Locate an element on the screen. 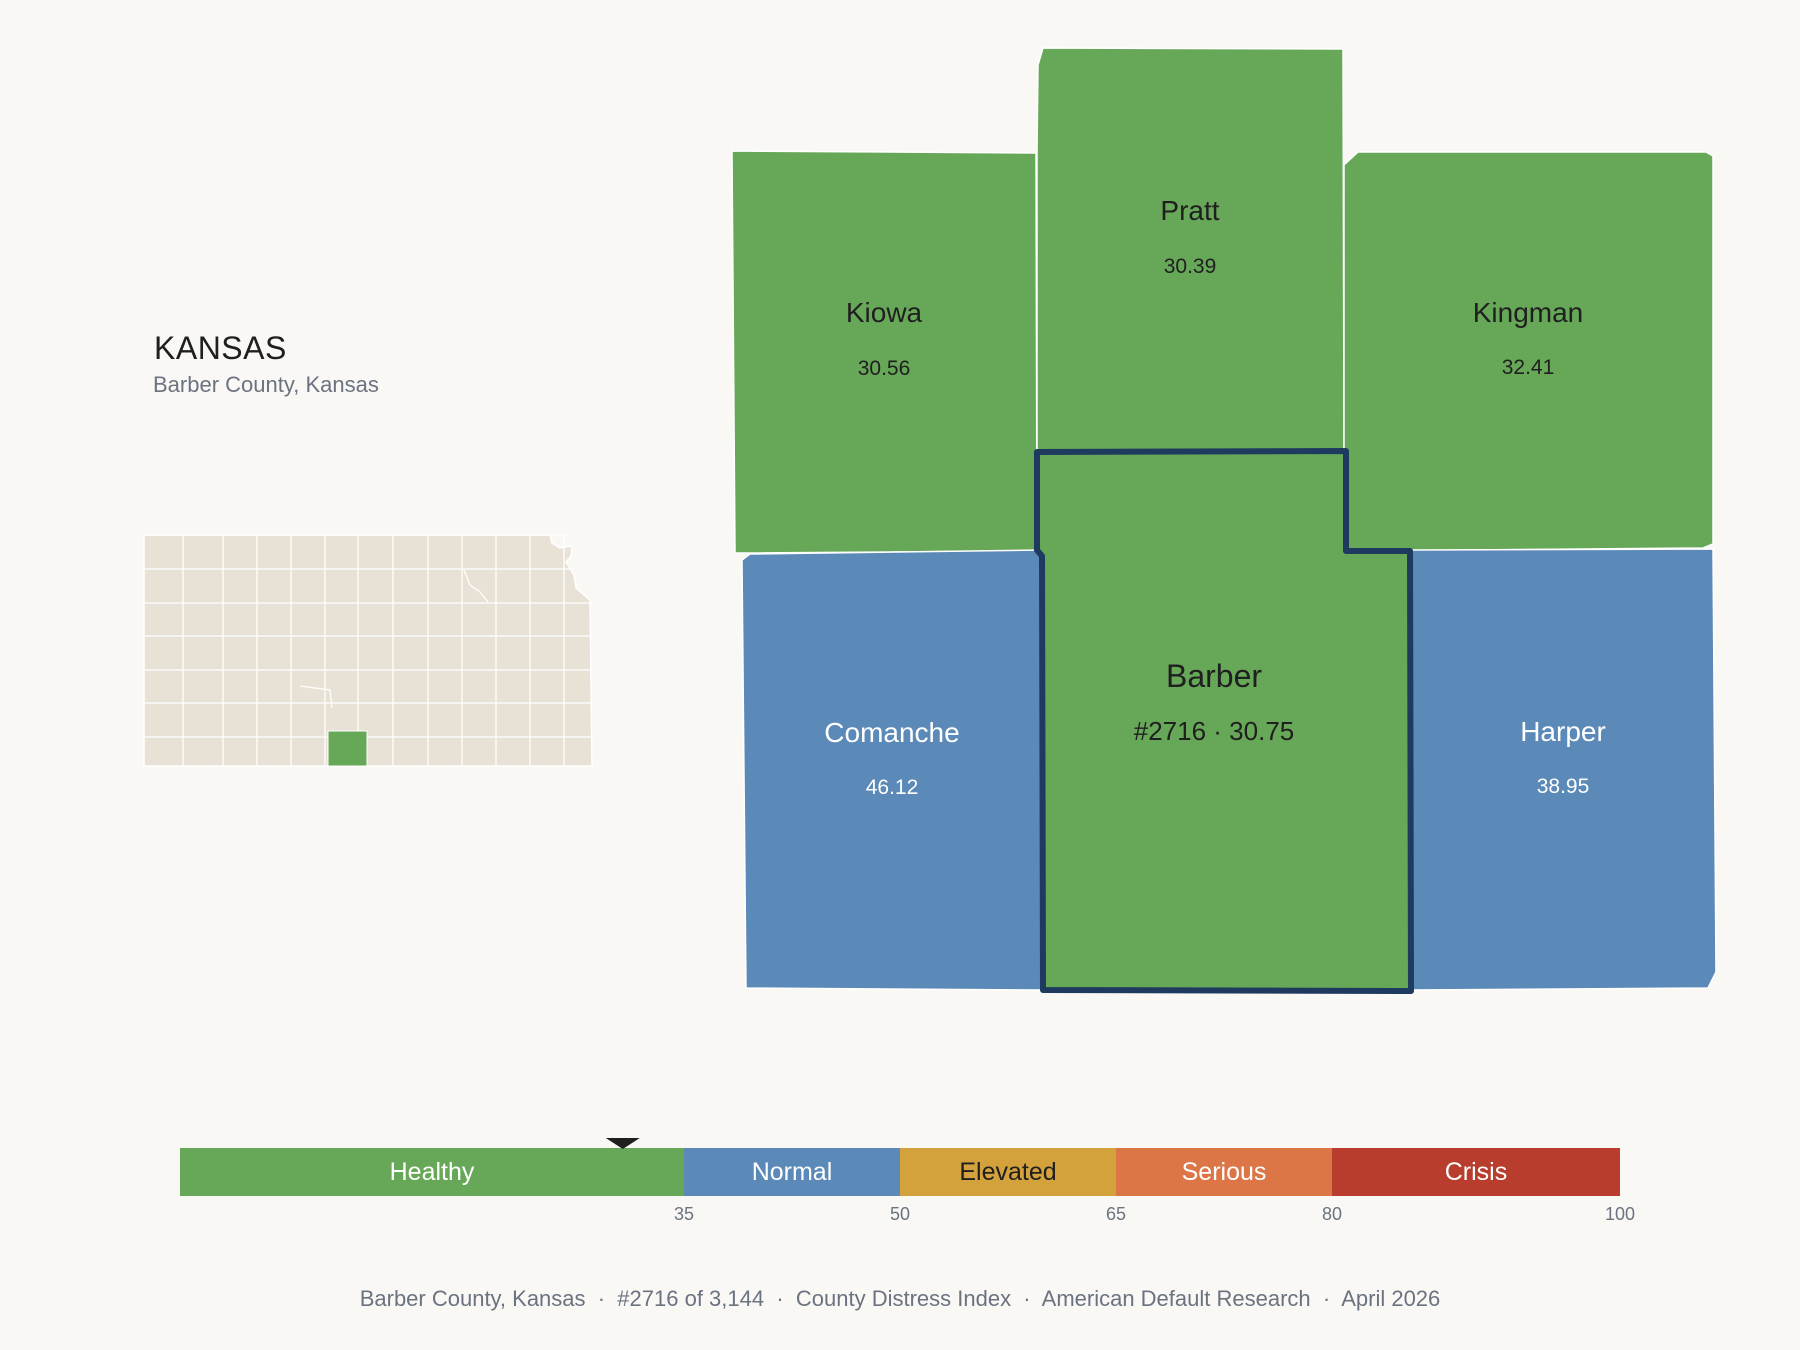  scale-band-crisis is located at coordinates (1476, 1172).